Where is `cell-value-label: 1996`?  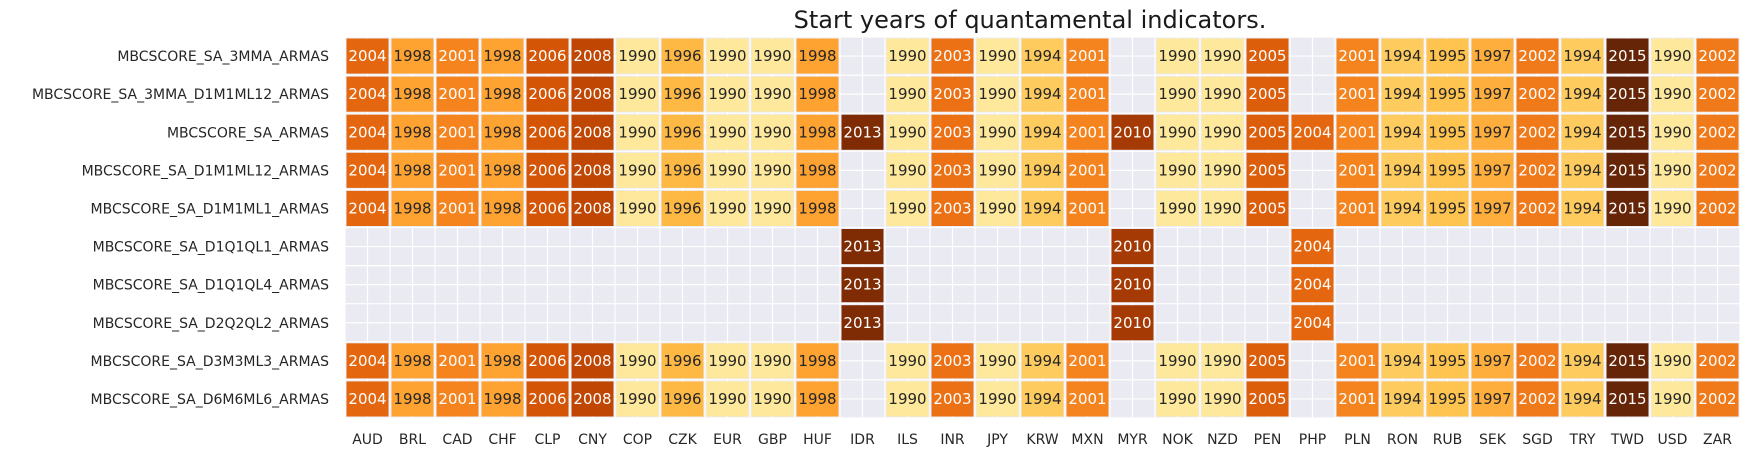
cell-value-label: 1996 is located at coordinates (682, 399).